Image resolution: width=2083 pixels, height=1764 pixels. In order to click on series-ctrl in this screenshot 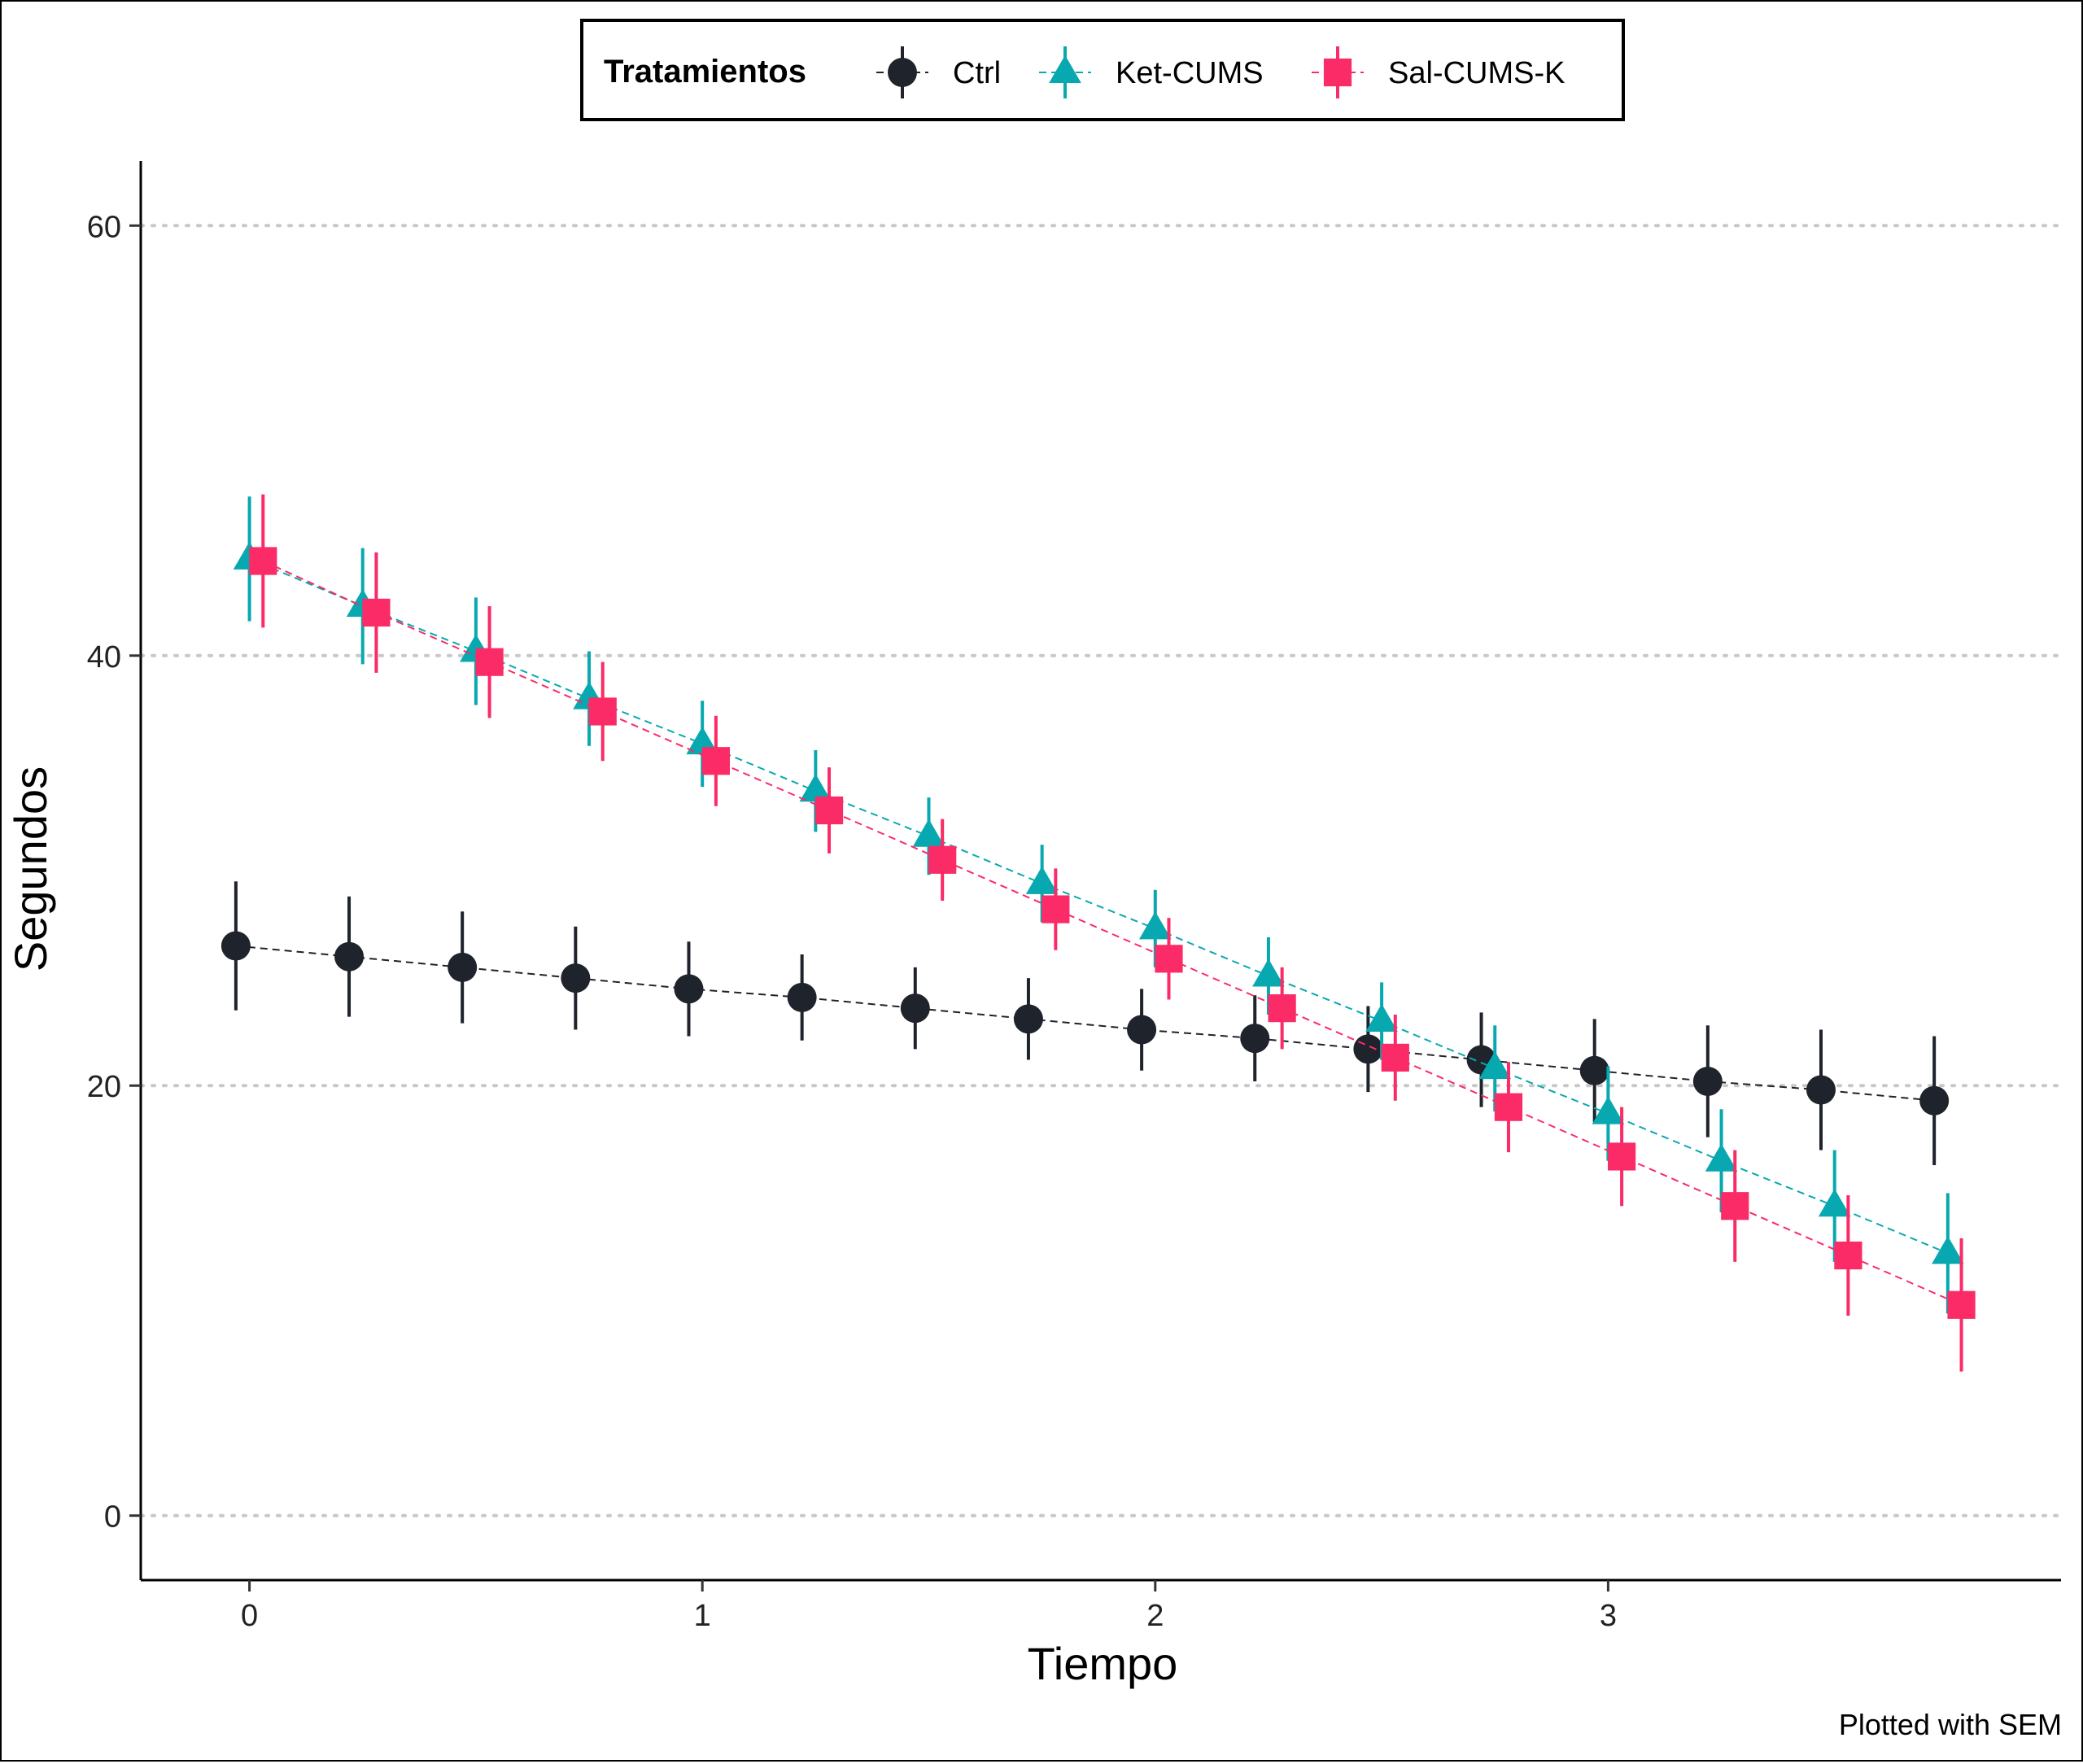, I will do `click(1085, 1023)`.